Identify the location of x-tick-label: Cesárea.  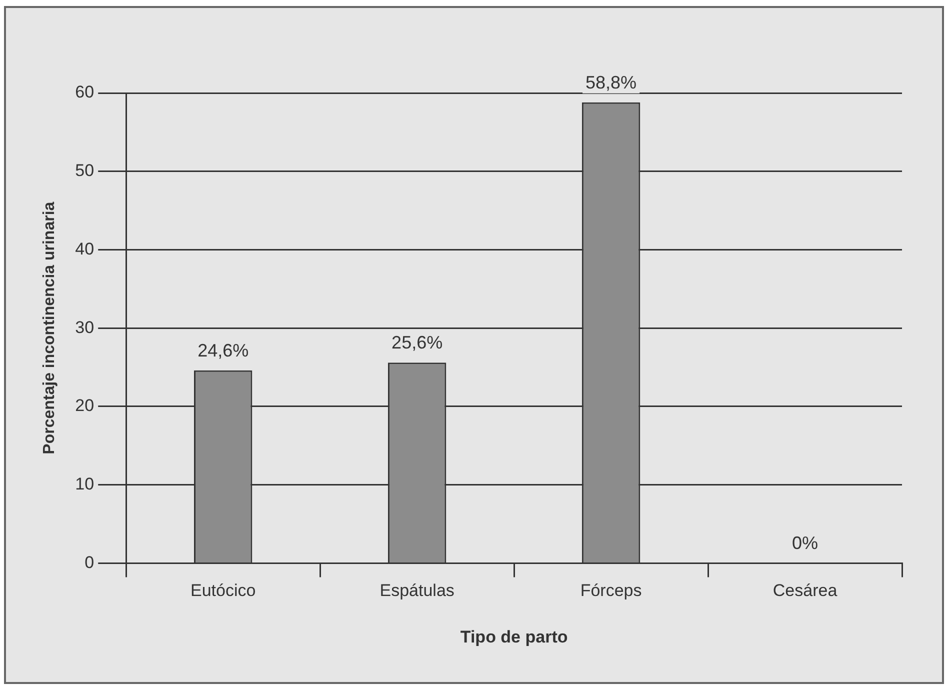
(805, 590).